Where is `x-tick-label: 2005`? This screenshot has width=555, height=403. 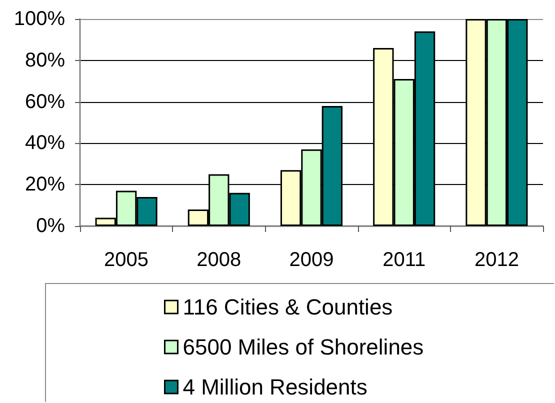 x-tick-label: 2005 is located at coordinates (126, 260).